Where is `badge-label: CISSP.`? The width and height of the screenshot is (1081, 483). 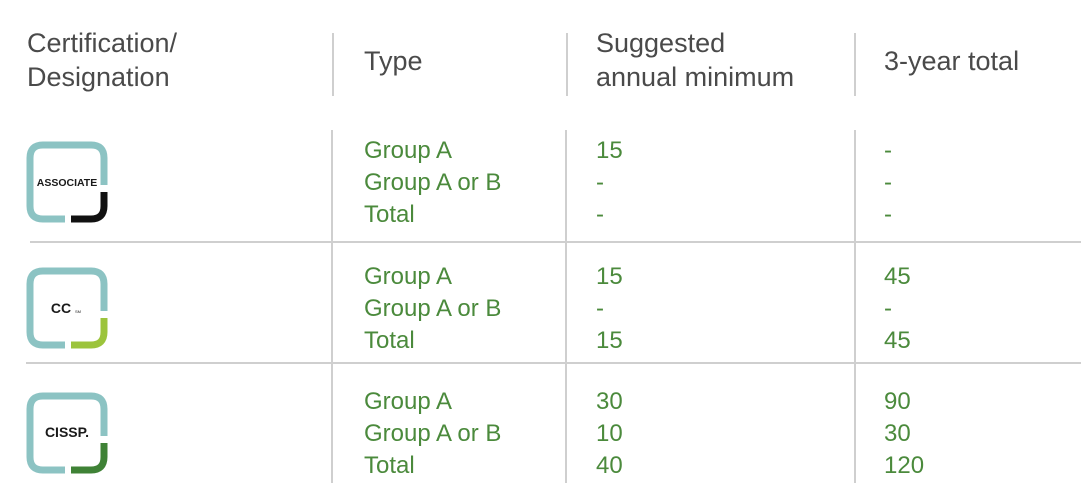 badge-label: CISSP. is located at coordinates (67, 432).